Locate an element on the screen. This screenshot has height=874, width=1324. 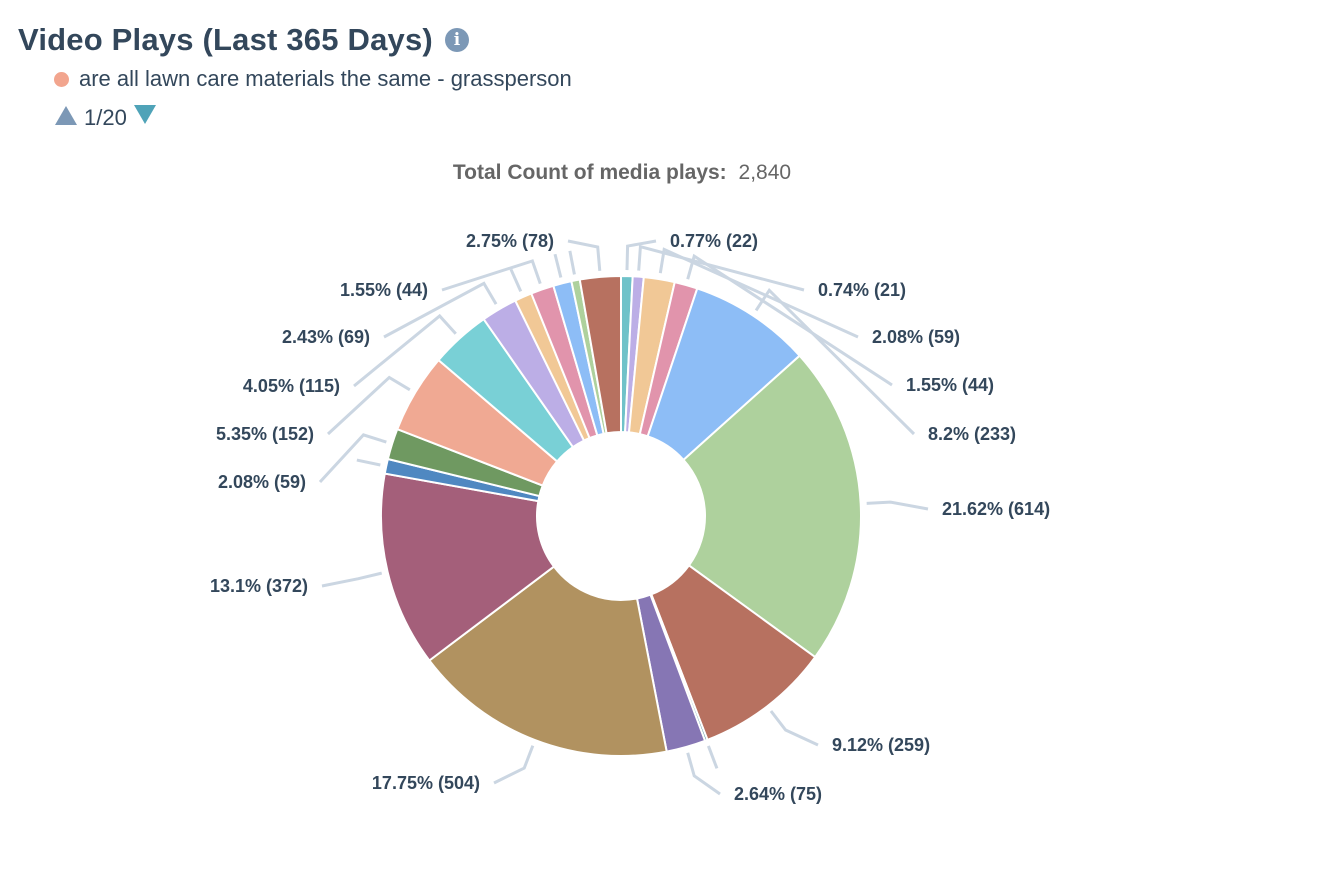
pager-down-icon is located at coordinates (145, 118).